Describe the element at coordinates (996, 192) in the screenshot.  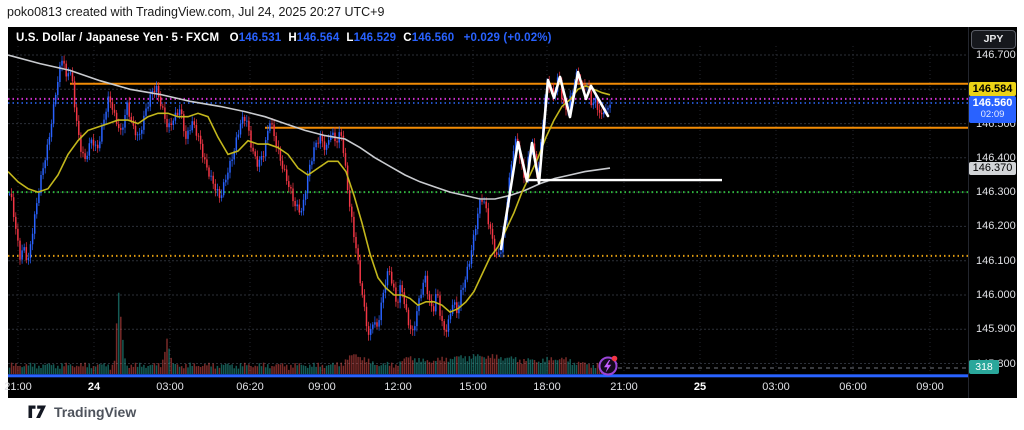
I see `price-tick: 146.300` at that location.